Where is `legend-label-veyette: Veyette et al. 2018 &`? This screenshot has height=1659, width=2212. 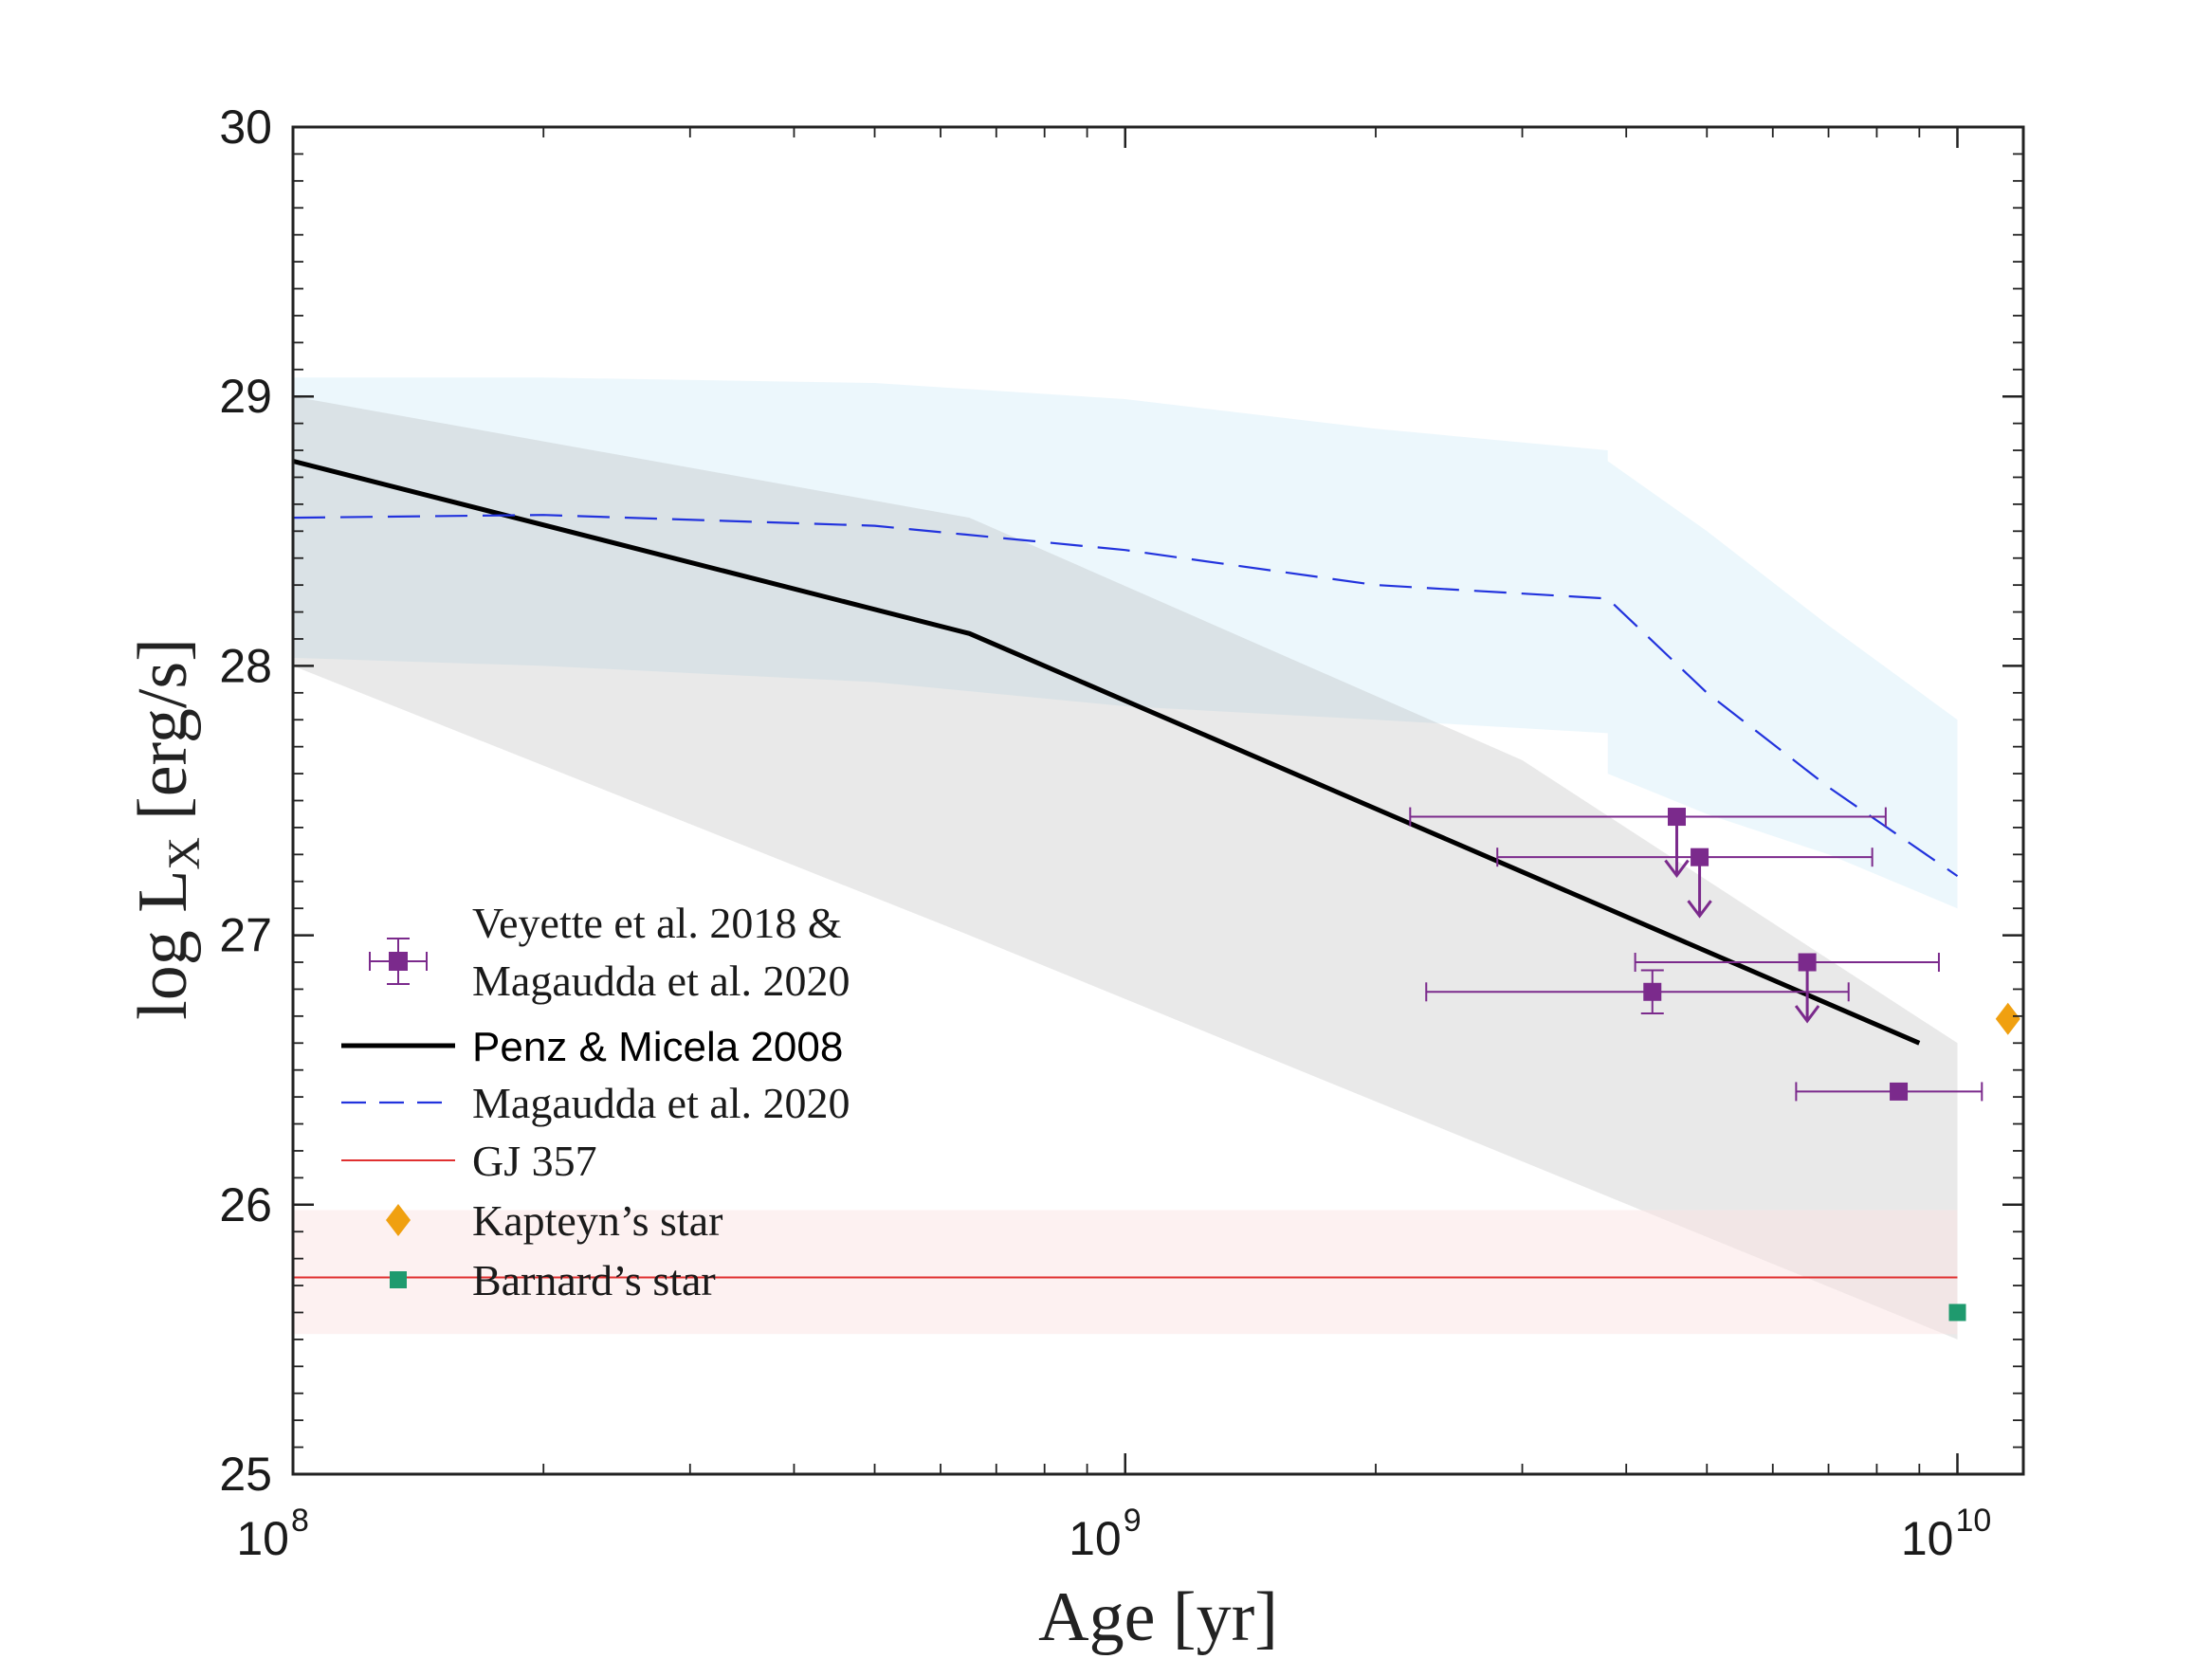 legend-label-veyette: Veyette et al. 2018 & is located at coordinates (657, 923).